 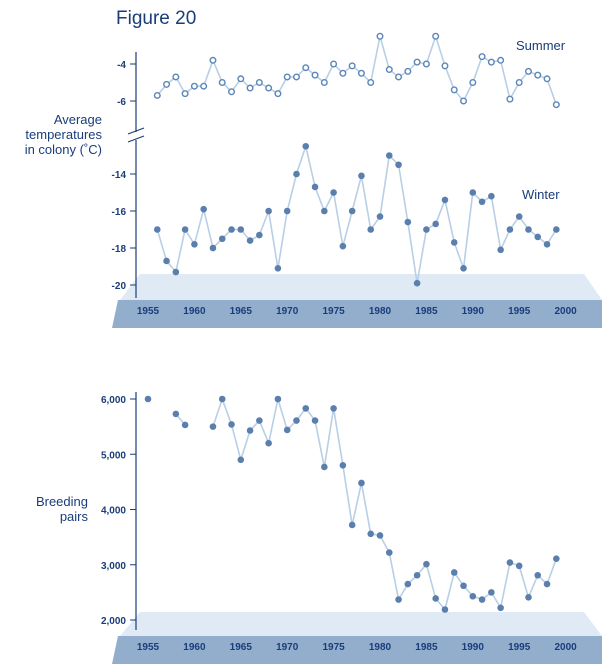 I want to click on temperature-axis-label: Average temperatures in colony (˚C), so click(x=51, y=134).